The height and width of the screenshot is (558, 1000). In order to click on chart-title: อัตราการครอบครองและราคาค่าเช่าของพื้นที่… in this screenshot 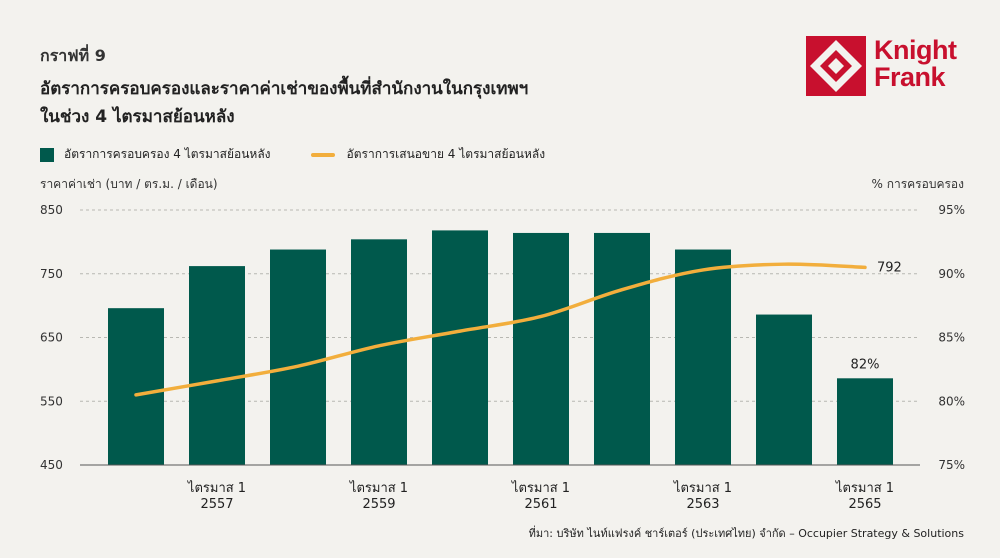, I will do `click(284, 89)`.